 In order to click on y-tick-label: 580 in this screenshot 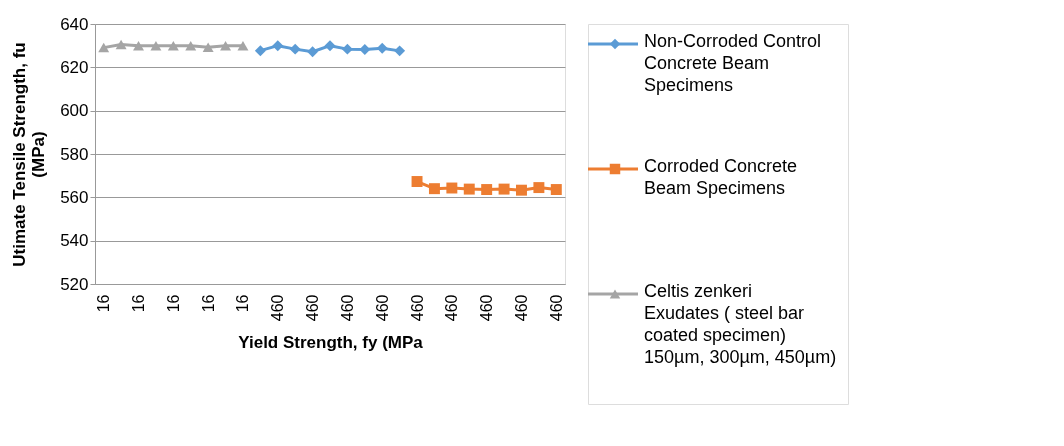, I will do `click(74, 154)`.